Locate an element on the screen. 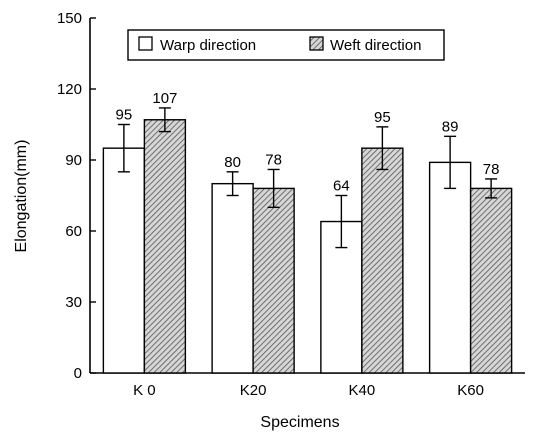  legend-label-weft: Weft direction is located at coordinates (375, 45).